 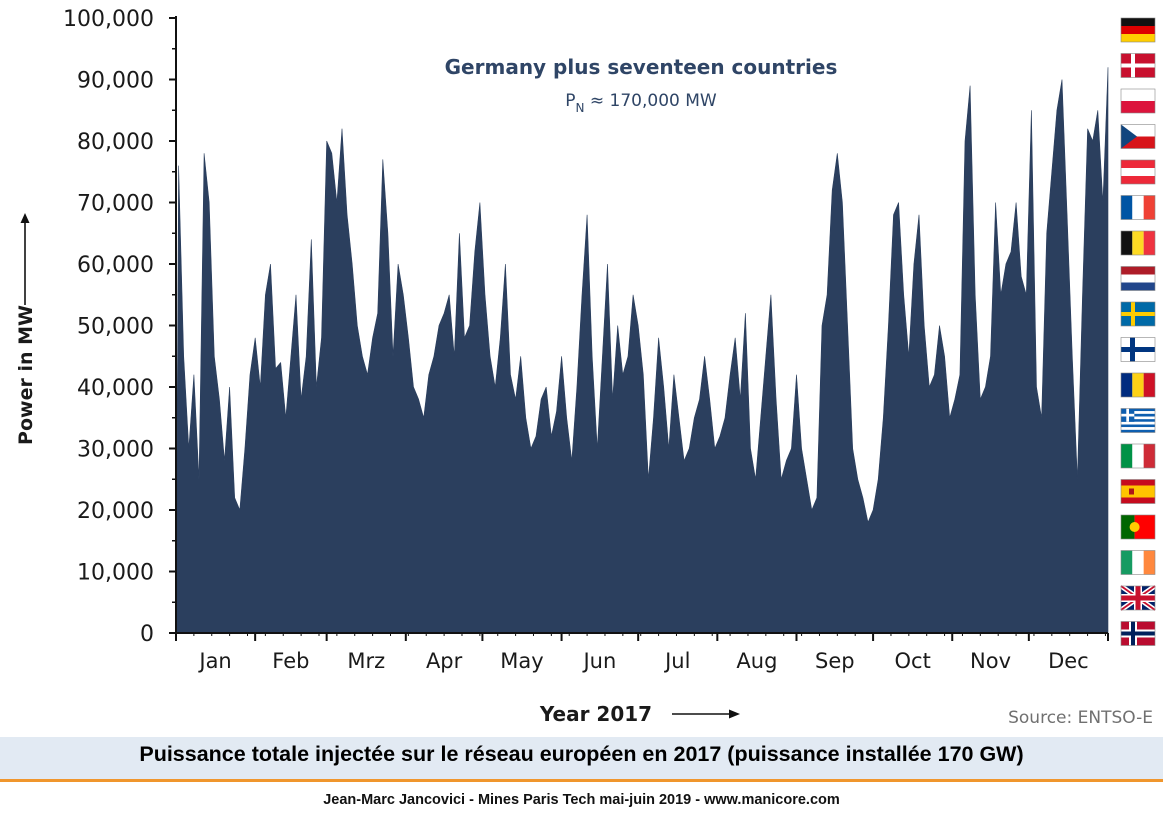 I want to click on y-axis-arrowhead, so click(x=25, y=218).